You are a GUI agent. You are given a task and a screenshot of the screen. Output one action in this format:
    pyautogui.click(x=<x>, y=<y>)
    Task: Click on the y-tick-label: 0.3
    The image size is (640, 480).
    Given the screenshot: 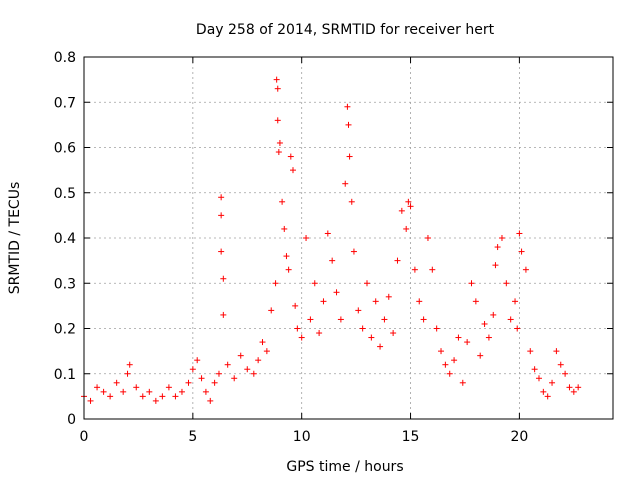 What is the action you would take?
    pyautogui.click(x=65, y=284)
    